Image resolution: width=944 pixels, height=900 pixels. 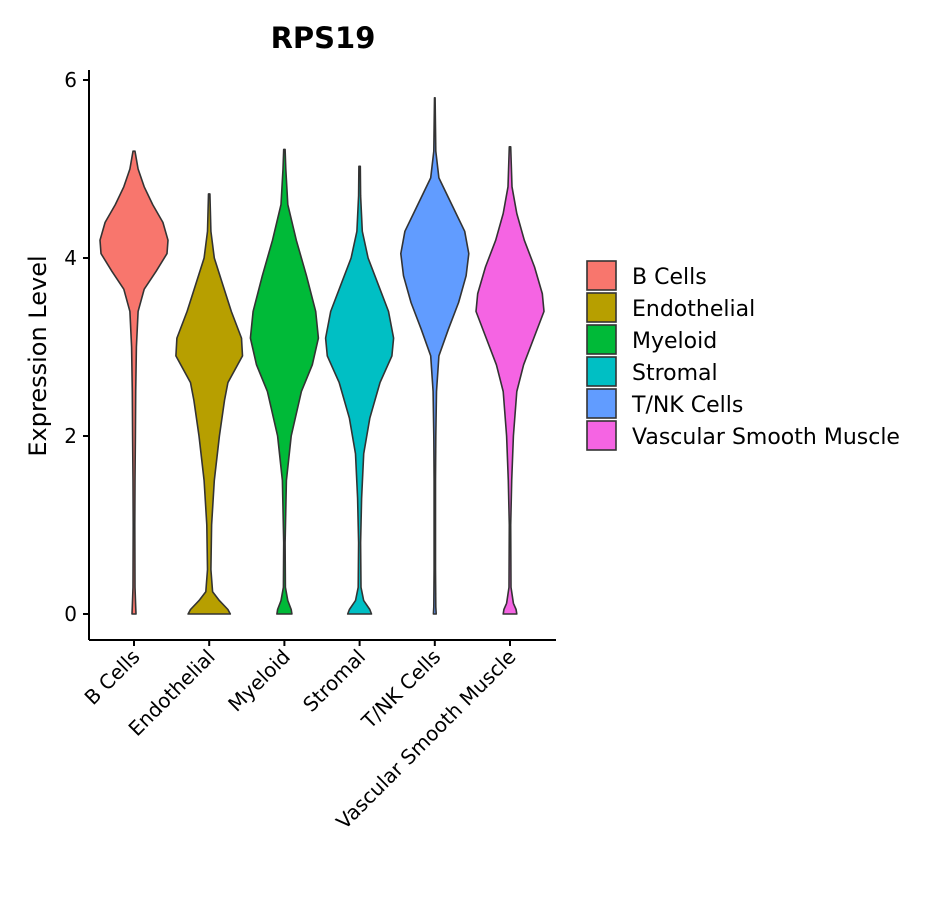 I want to click on y-axis-title: Expression Level, so click(x=38, y=355).